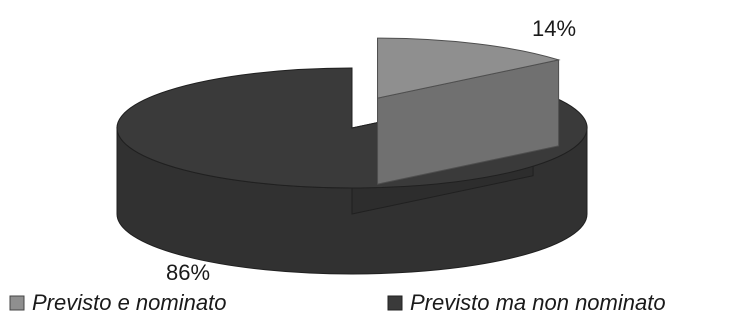 This screenshot has height=320, width=739. I want to click on legend-item-previsto-ma-non-nominato: Previsto ma non nominato, so click(526, 302).